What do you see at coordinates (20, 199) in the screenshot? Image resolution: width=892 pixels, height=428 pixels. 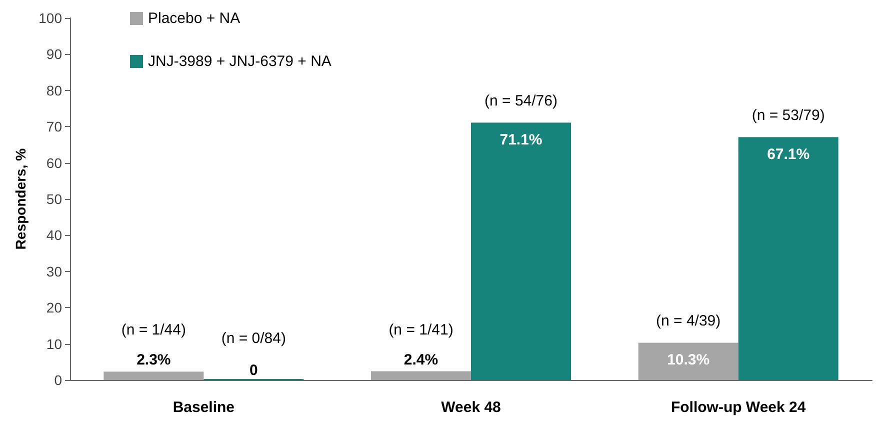 I see `y-axis-title: Responders, %` at bounding box center [20, 199].